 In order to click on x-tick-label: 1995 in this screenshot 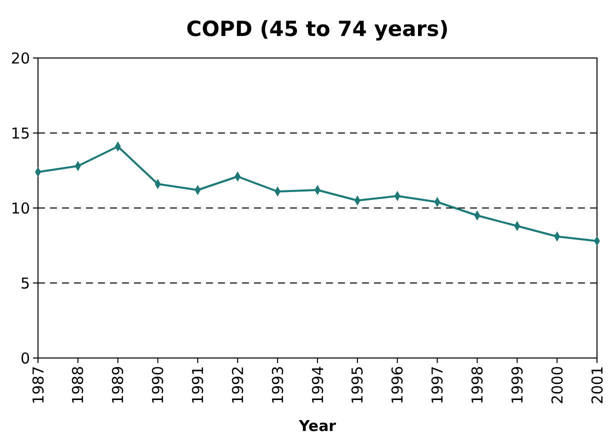, I will do `click(357, 385)`.